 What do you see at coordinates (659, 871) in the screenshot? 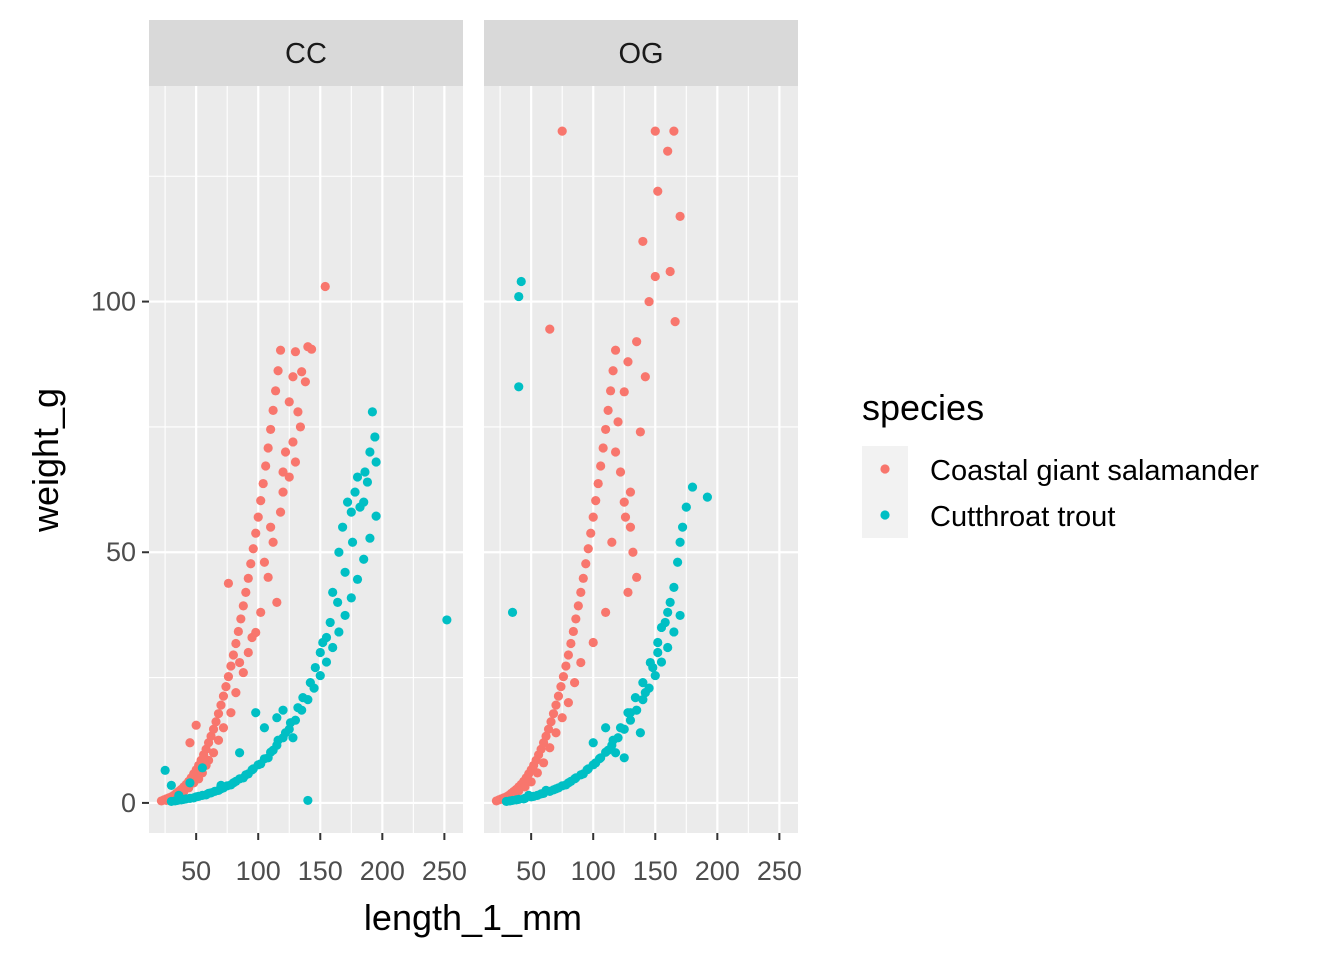
I see `x-axis-tick-labels-og: 50 100 150 200 250` at bounding box center [659, 871].